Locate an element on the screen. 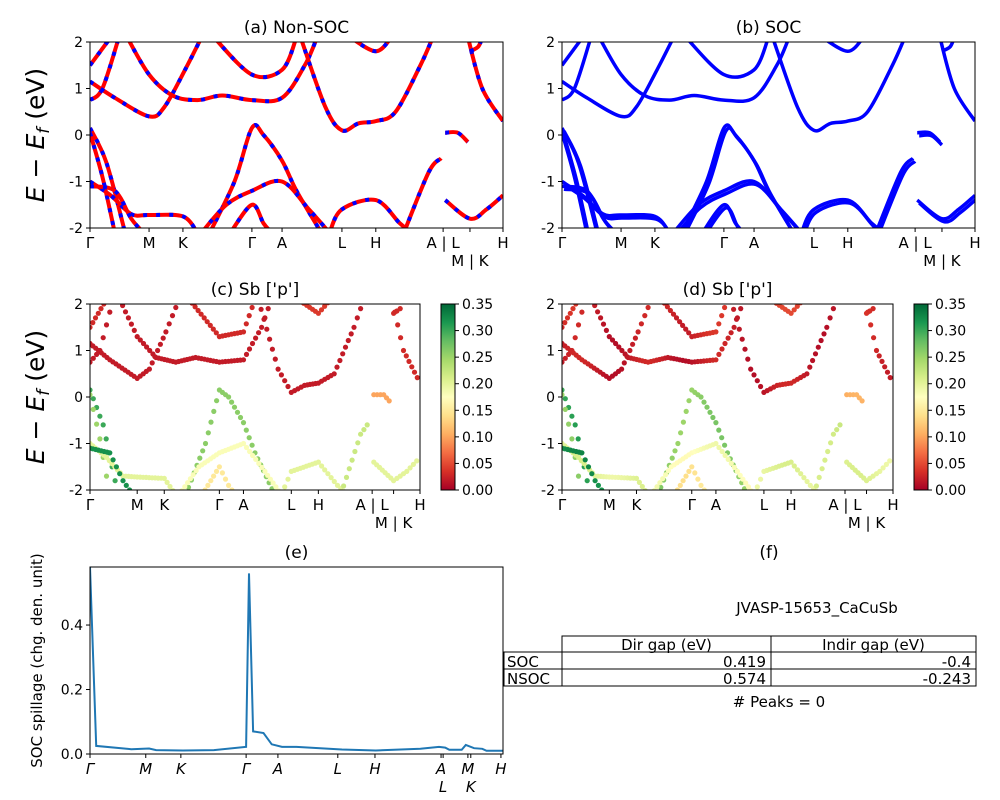  y-axis-label-spillage: SOC spillage (chg. den. unit) is located at coordinates (37, 660).